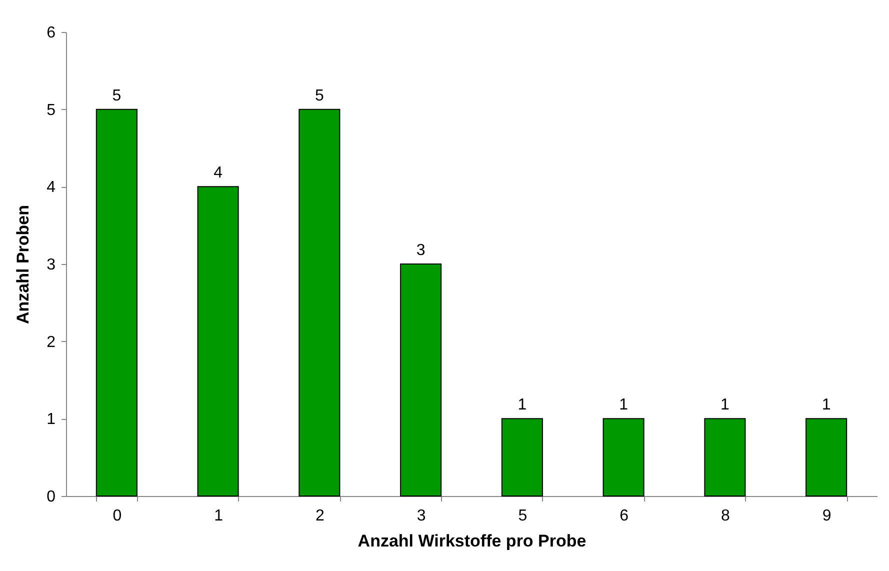 This screenshot has height=571, width=889. Describe the element at coordinates (319, 516) in the screenshot. I see `x-tick-label: 2` at that location.